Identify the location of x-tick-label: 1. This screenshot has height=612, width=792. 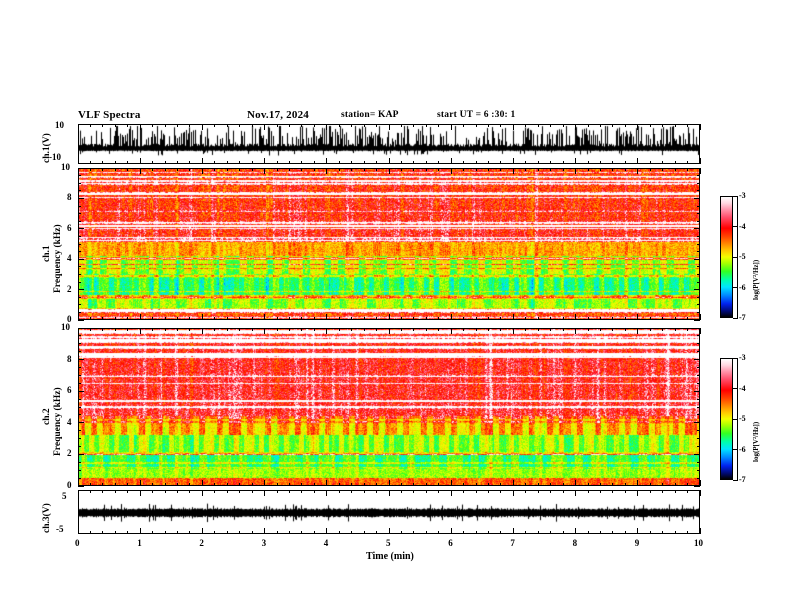
(139, 543).